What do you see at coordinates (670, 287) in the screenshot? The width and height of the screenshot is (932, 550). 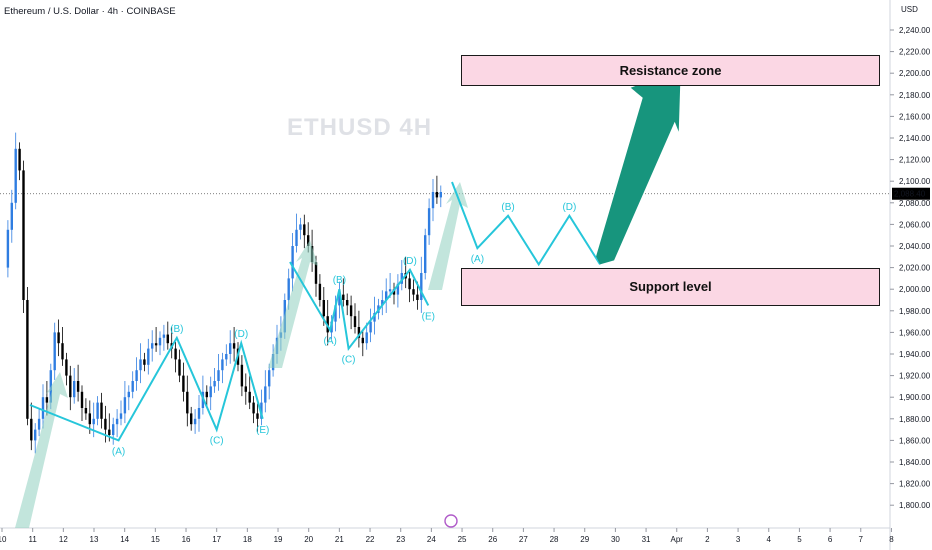 I see `support-level-zone: Support level` at bounding box center [670, 287].